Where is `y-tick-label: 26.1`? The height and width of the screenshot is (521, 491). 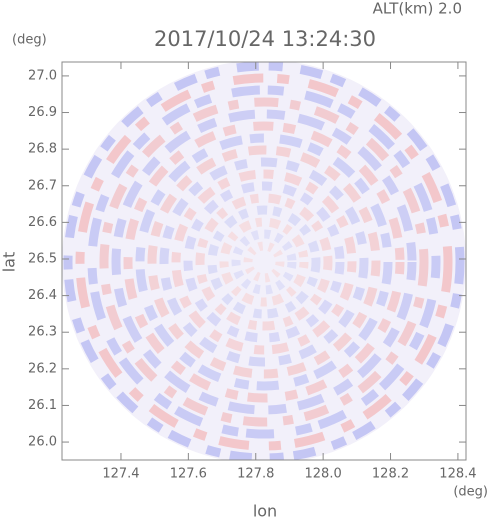 y-tick-label: 26.1 is located at coordinates (42, 405).